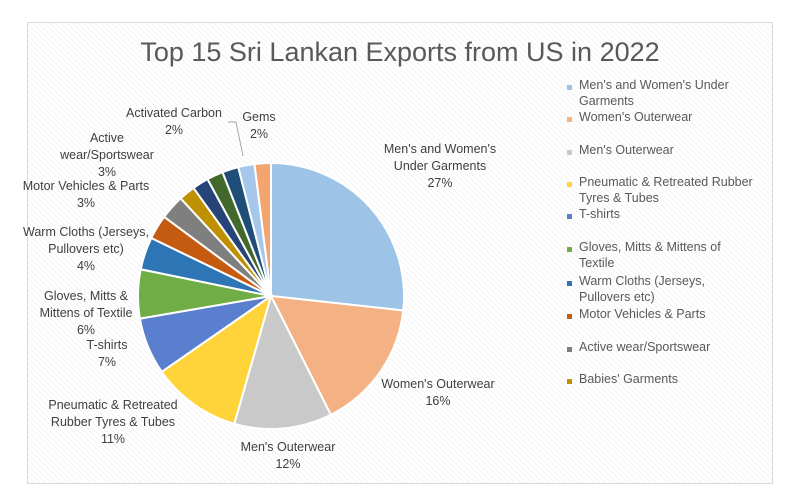 The width and height of the screenshot is (800, 503). I want to click on data-label: T-shirts 7%, so click(107, 353).